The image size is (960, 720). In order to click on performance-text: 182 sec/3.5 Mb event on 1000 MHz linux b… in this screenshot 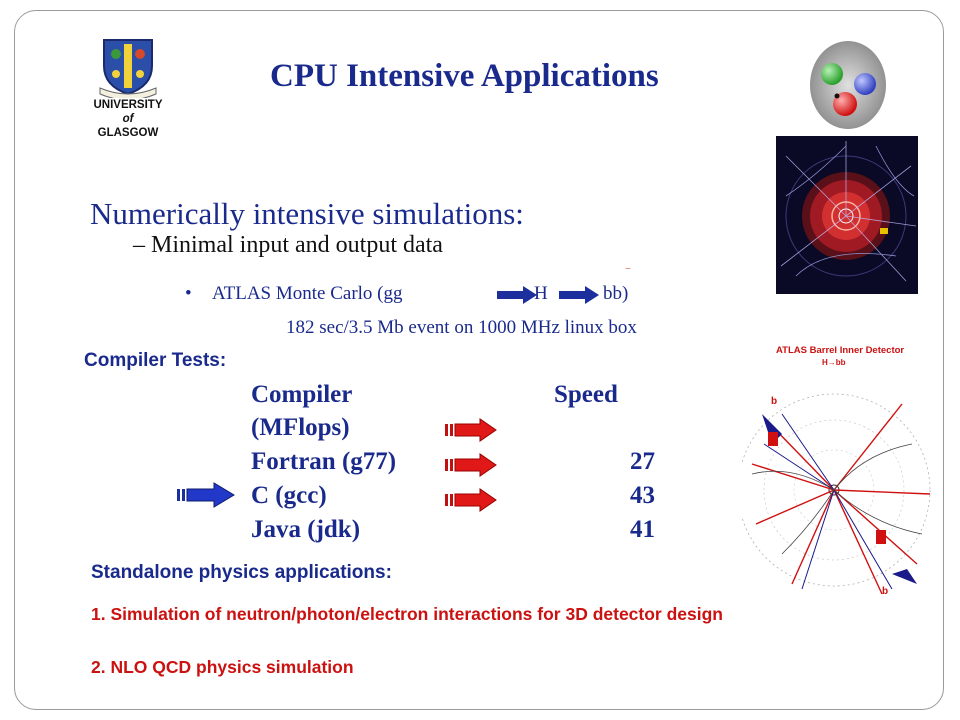, I will do `click(461, 327)`.